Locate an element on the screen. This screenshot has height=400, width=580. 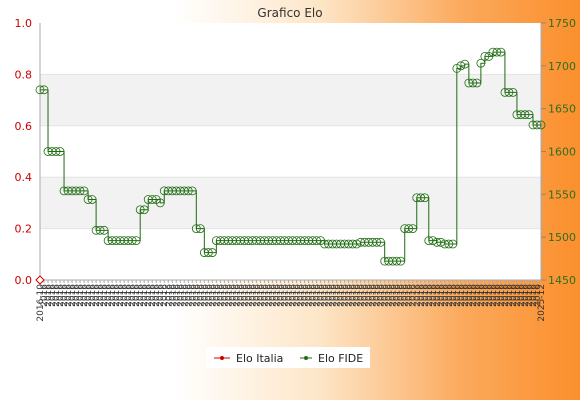
chart-title: Grafico Elo is located at coordinates (289, 13).